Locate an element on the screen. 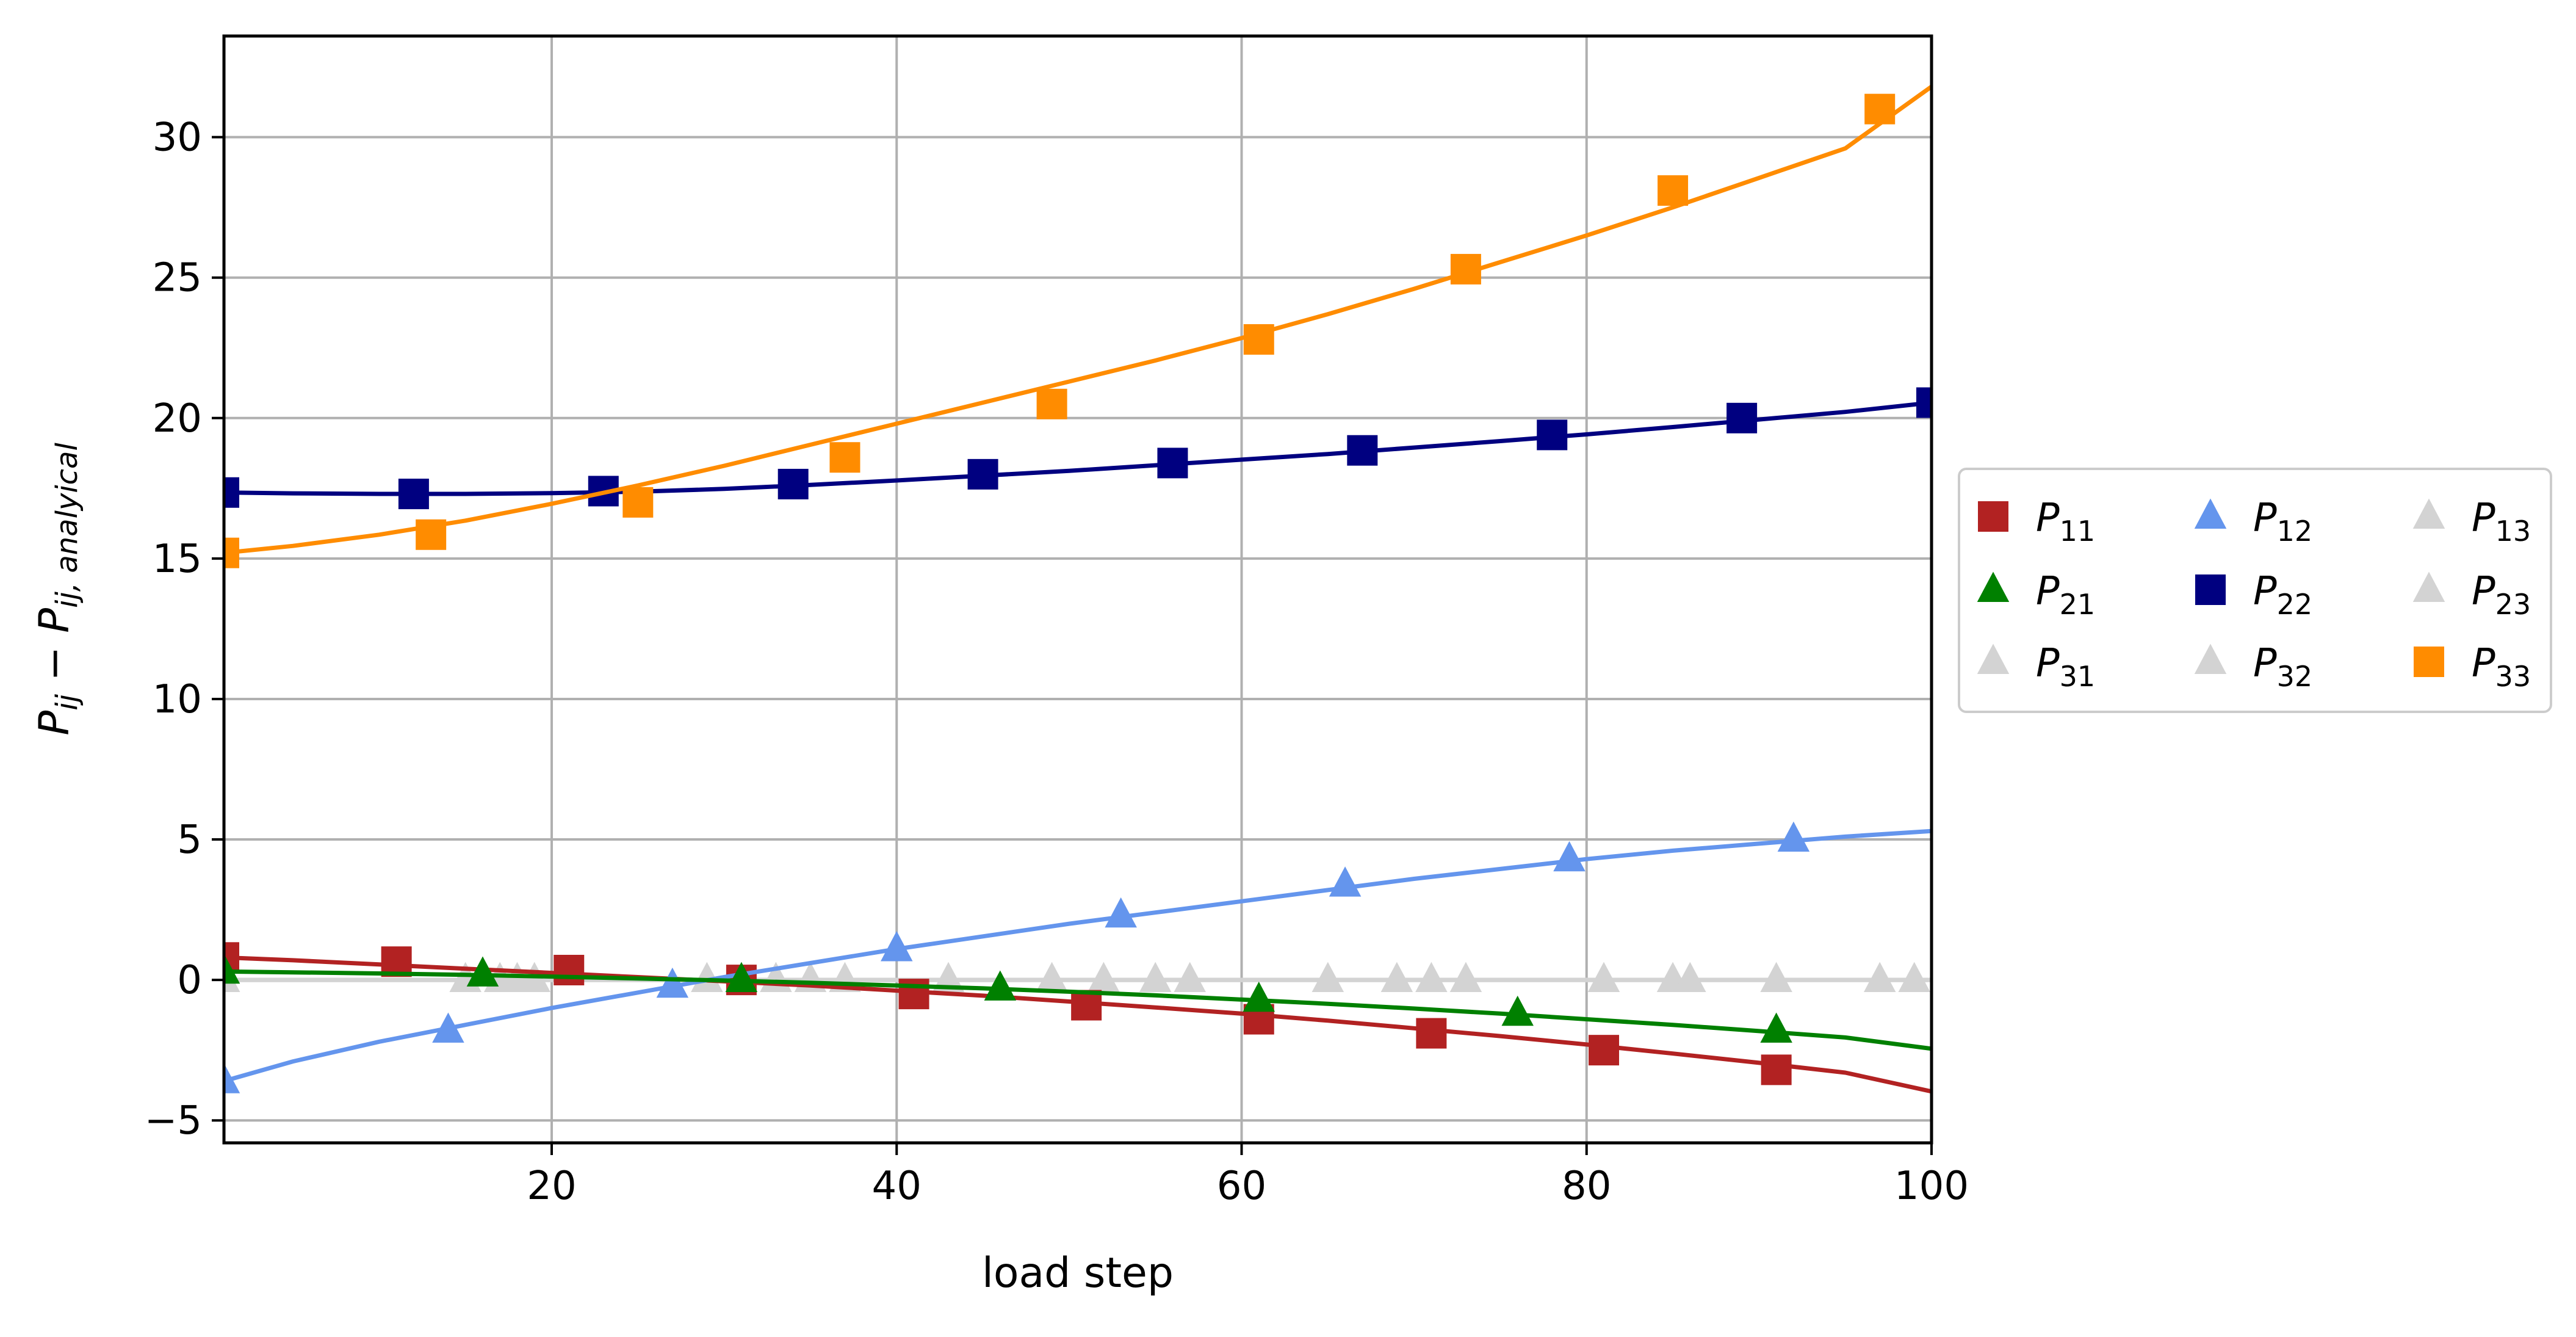  series-p12 is located at coordinates (1078, 957).